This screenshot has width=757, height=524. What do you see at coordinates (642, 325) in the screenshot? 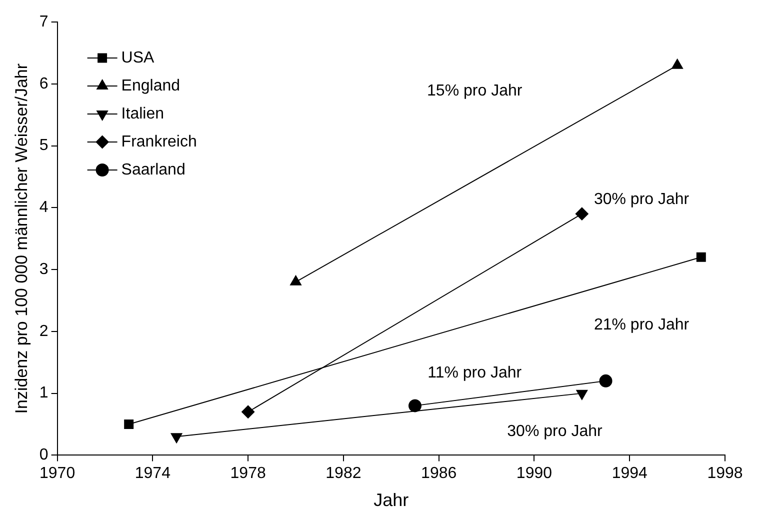
I see `annotation: 21% pro Jahr` at bounding box center [642, 325].